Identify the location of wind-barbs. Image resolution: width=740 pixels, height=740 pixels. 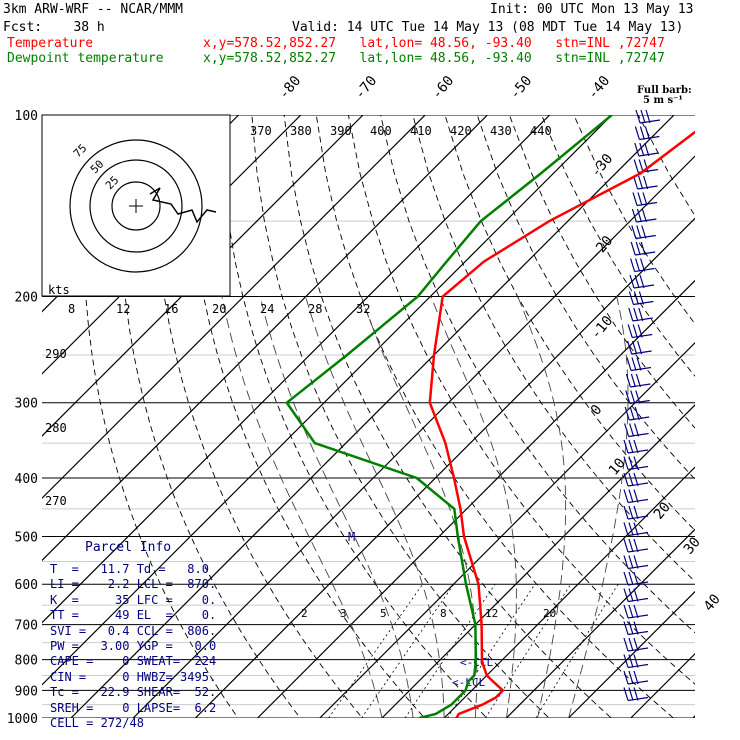
(642, 405).